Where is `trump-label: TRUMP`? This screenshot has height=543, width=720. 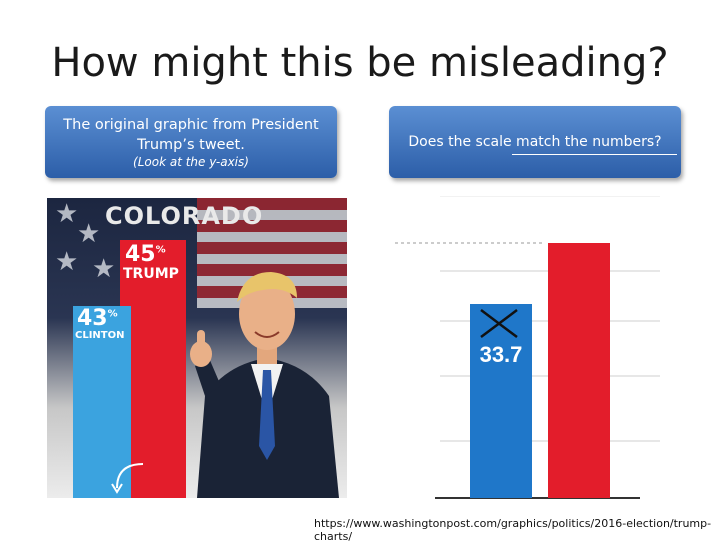 trump-label: TRUMP is located at coordinates (151, 274).